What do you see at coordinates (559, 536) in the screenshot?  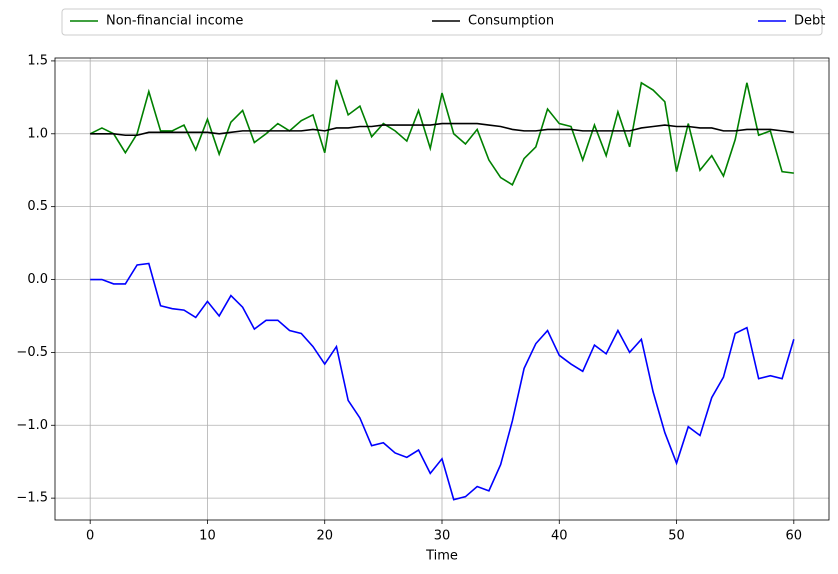 I see `x-tick-label: 40` at bounding box center [559, 536].